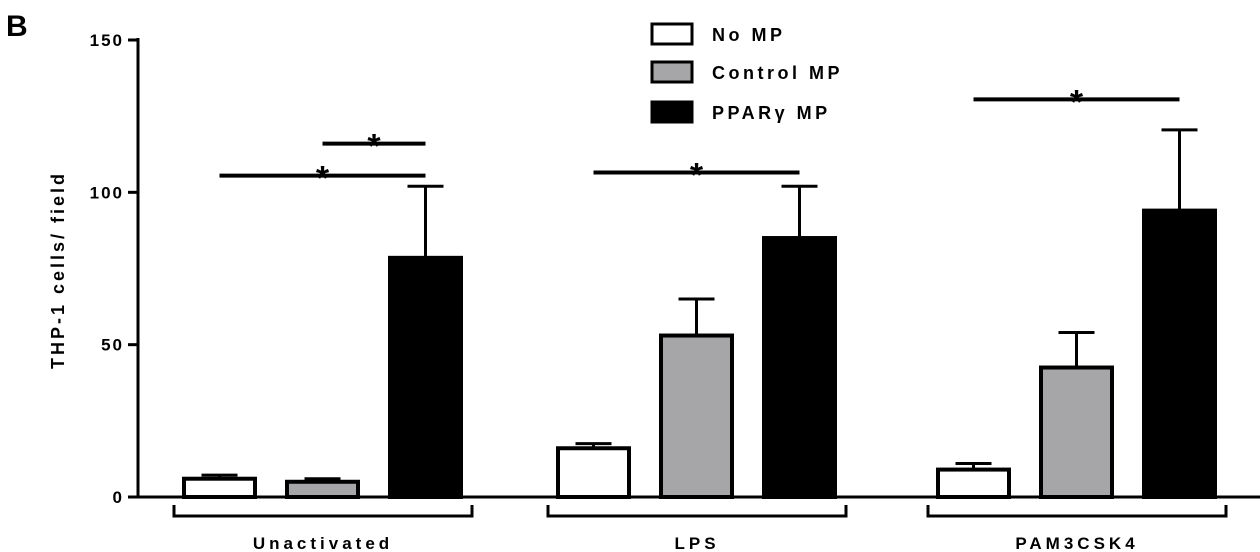  What do you see at coordinates (323, 543) in the screenshot?
I see `category-label: Unactivated` at bounding box center [323, 543].